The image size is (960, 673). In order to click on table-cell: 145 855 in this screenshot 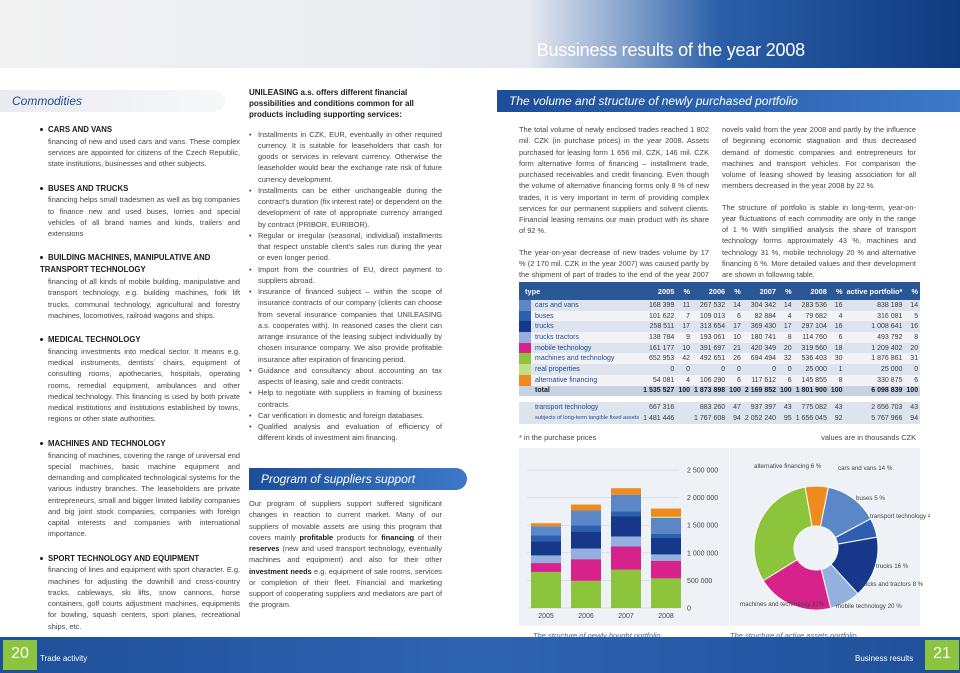, I will do `click(811, 380)`.